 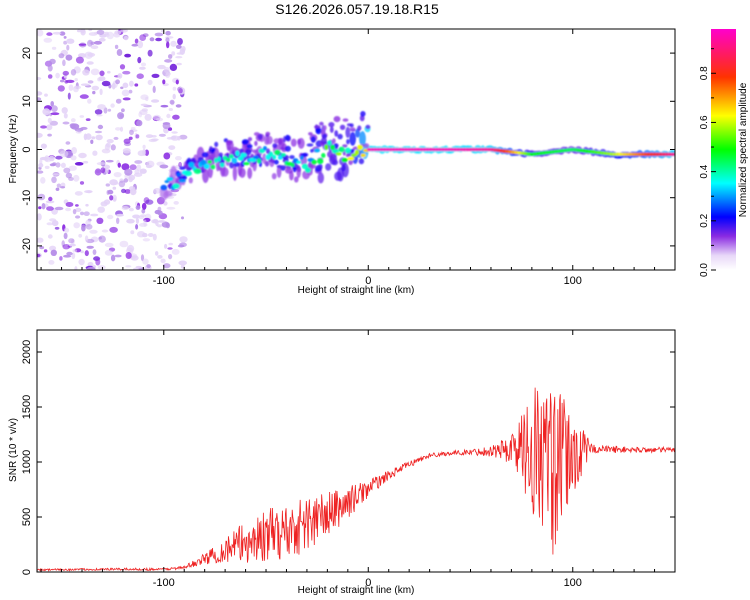 I want to click on colorbar-tick-label: 0.8, so click(x=704, y=73).